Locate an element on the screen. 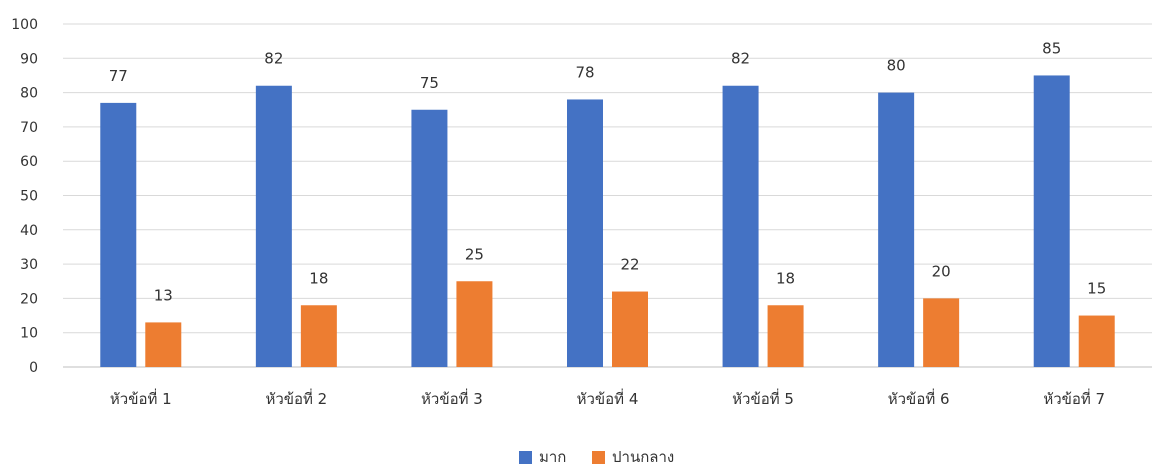  y-tick-label: 90 is located at coordinates (29, 59).